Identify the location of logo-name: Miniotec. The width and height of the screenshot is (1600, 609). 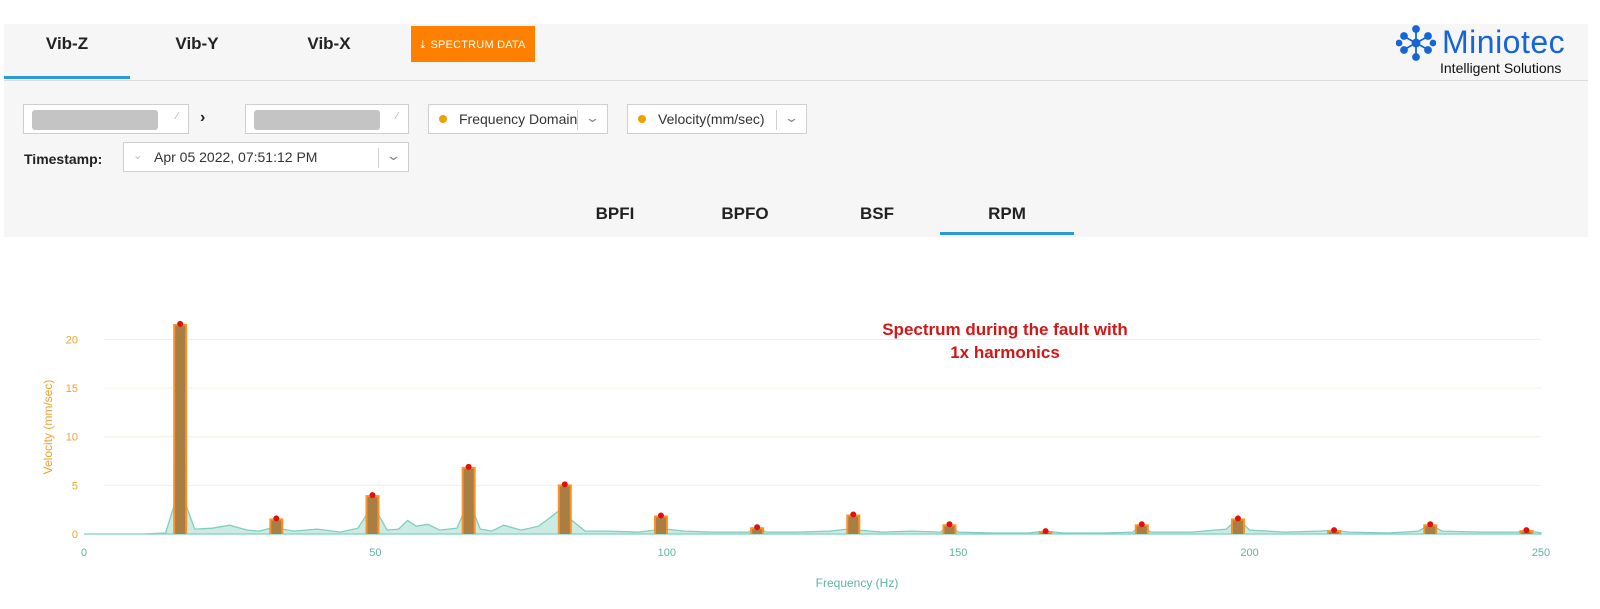
(1504, 42).